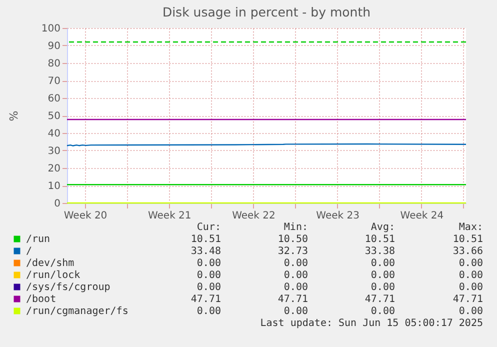 Image resolution: width=497 pixels, height=347 pixels. I want to click on y-tick-label: 10, so click(54, 186).